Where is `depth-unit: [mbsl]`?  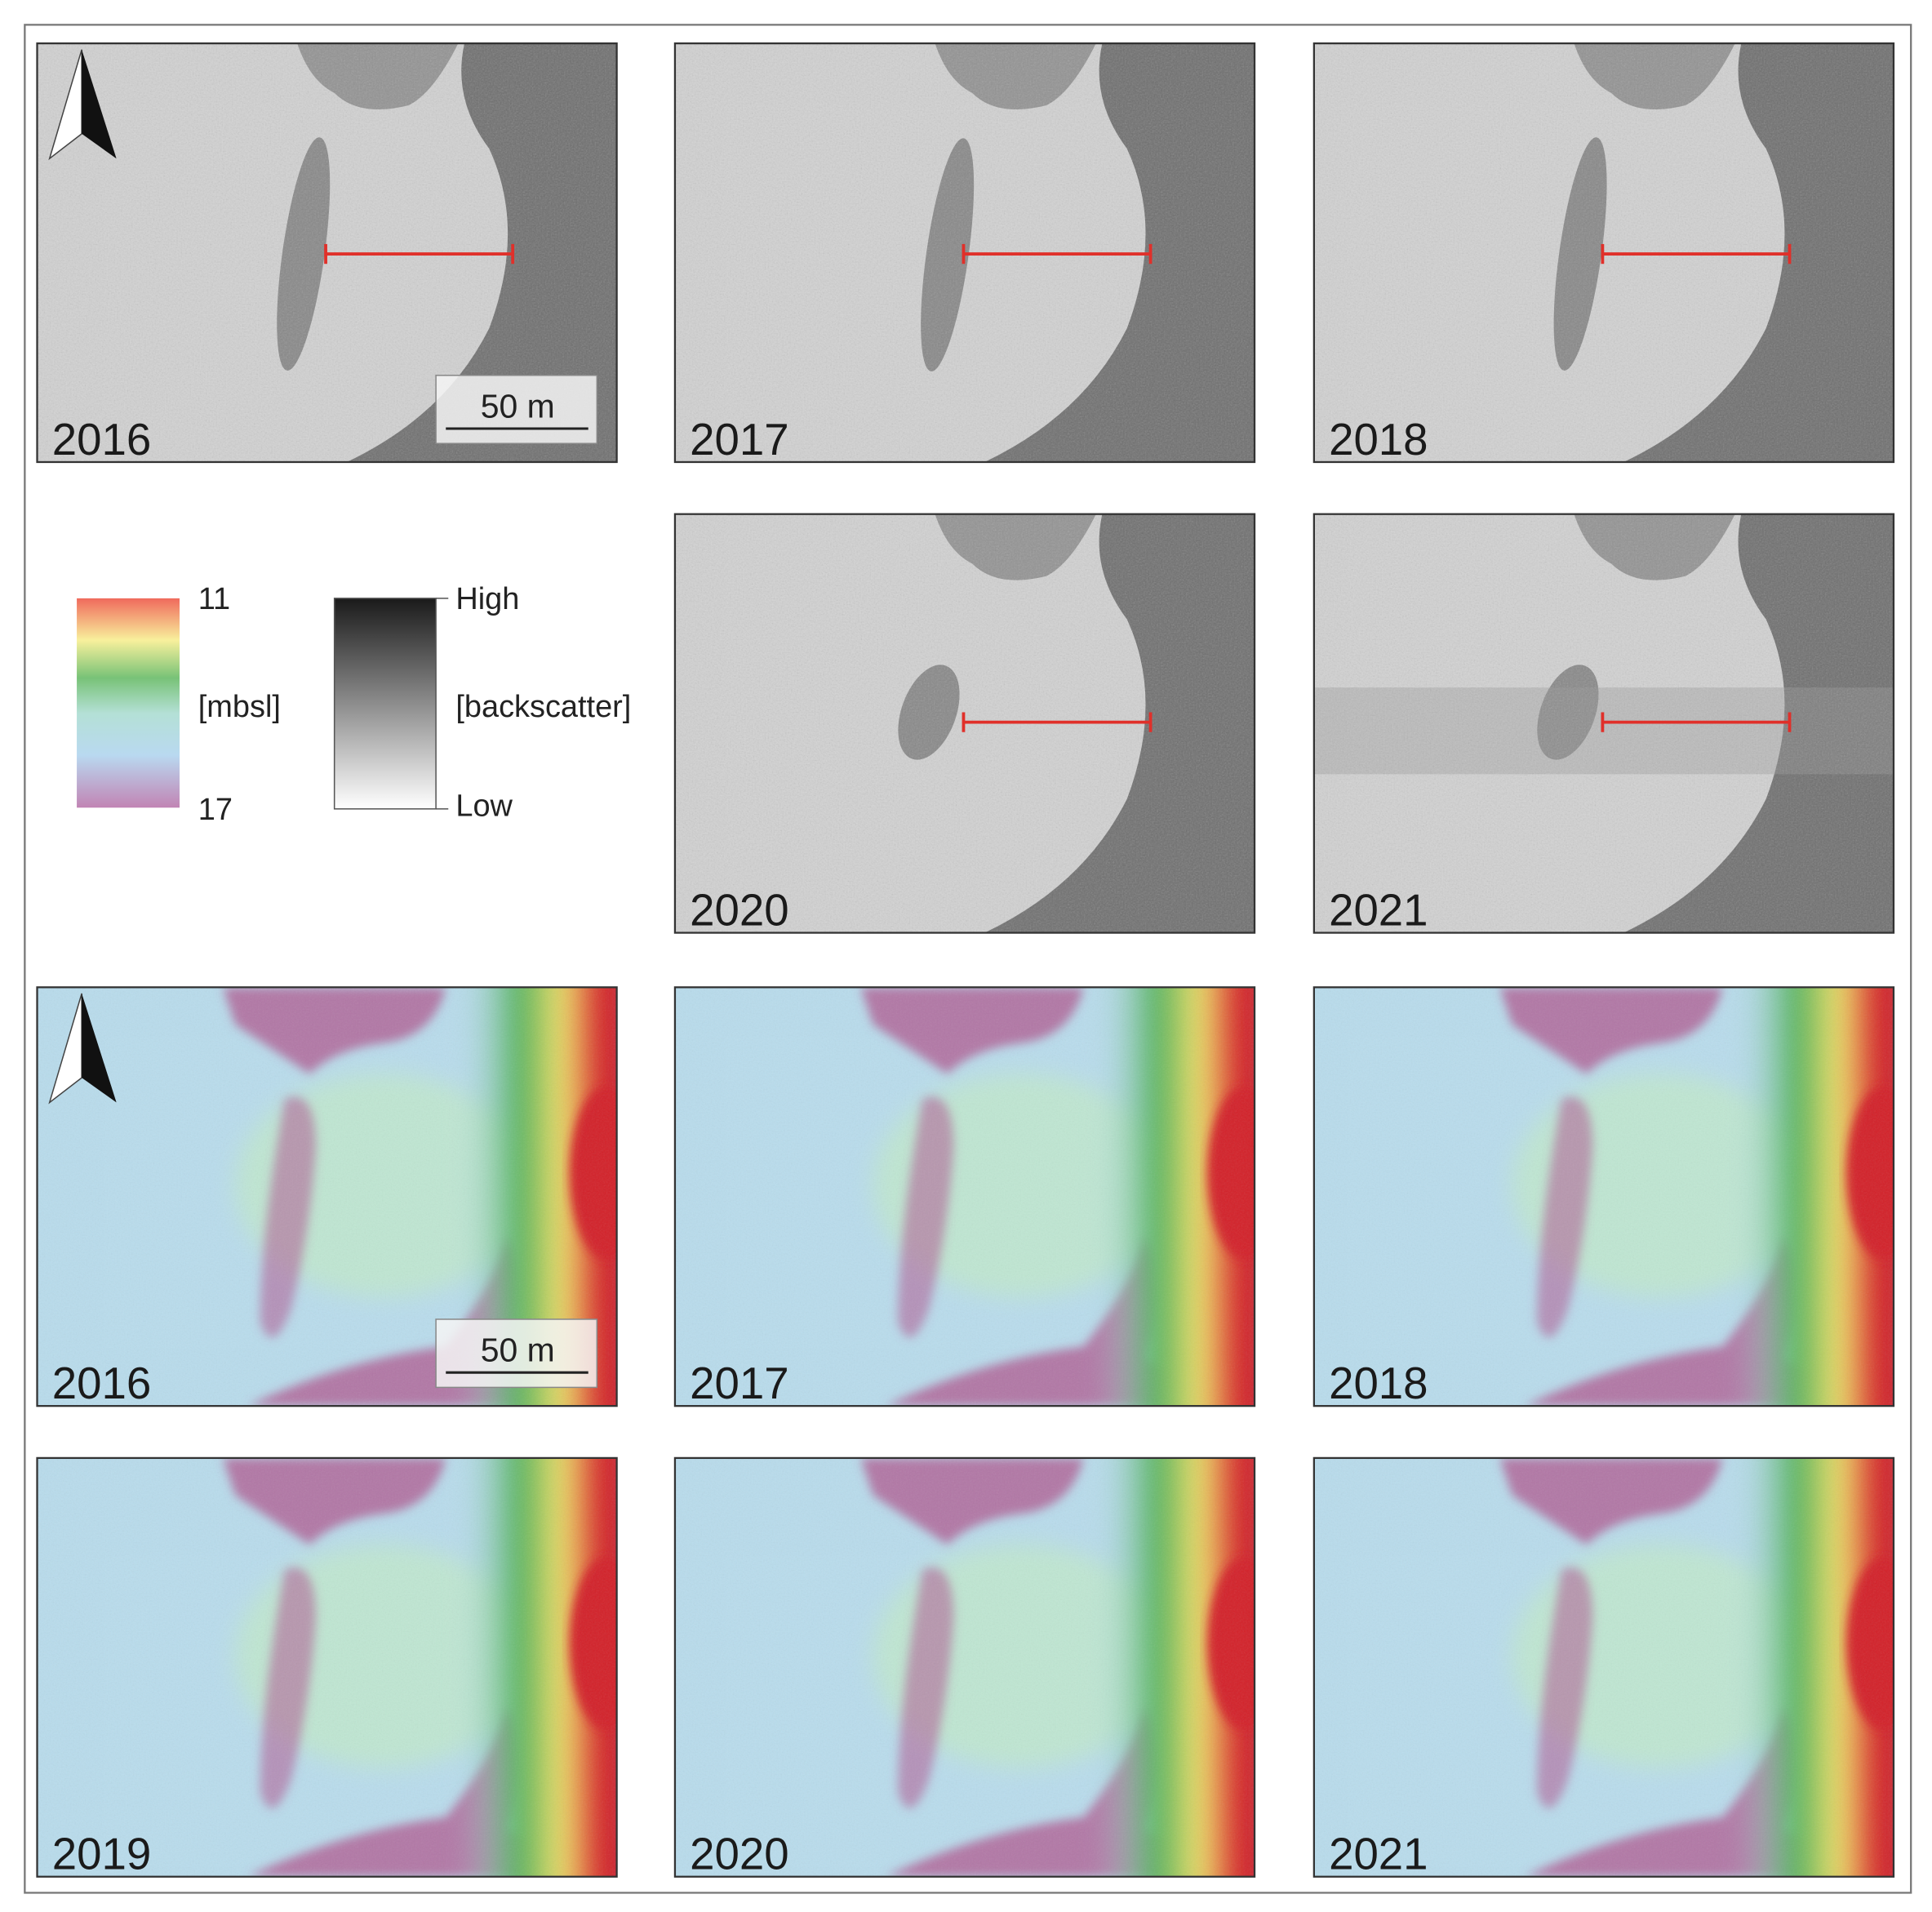
depth-unit: [mbsl] is located at coordinates (239, 707).